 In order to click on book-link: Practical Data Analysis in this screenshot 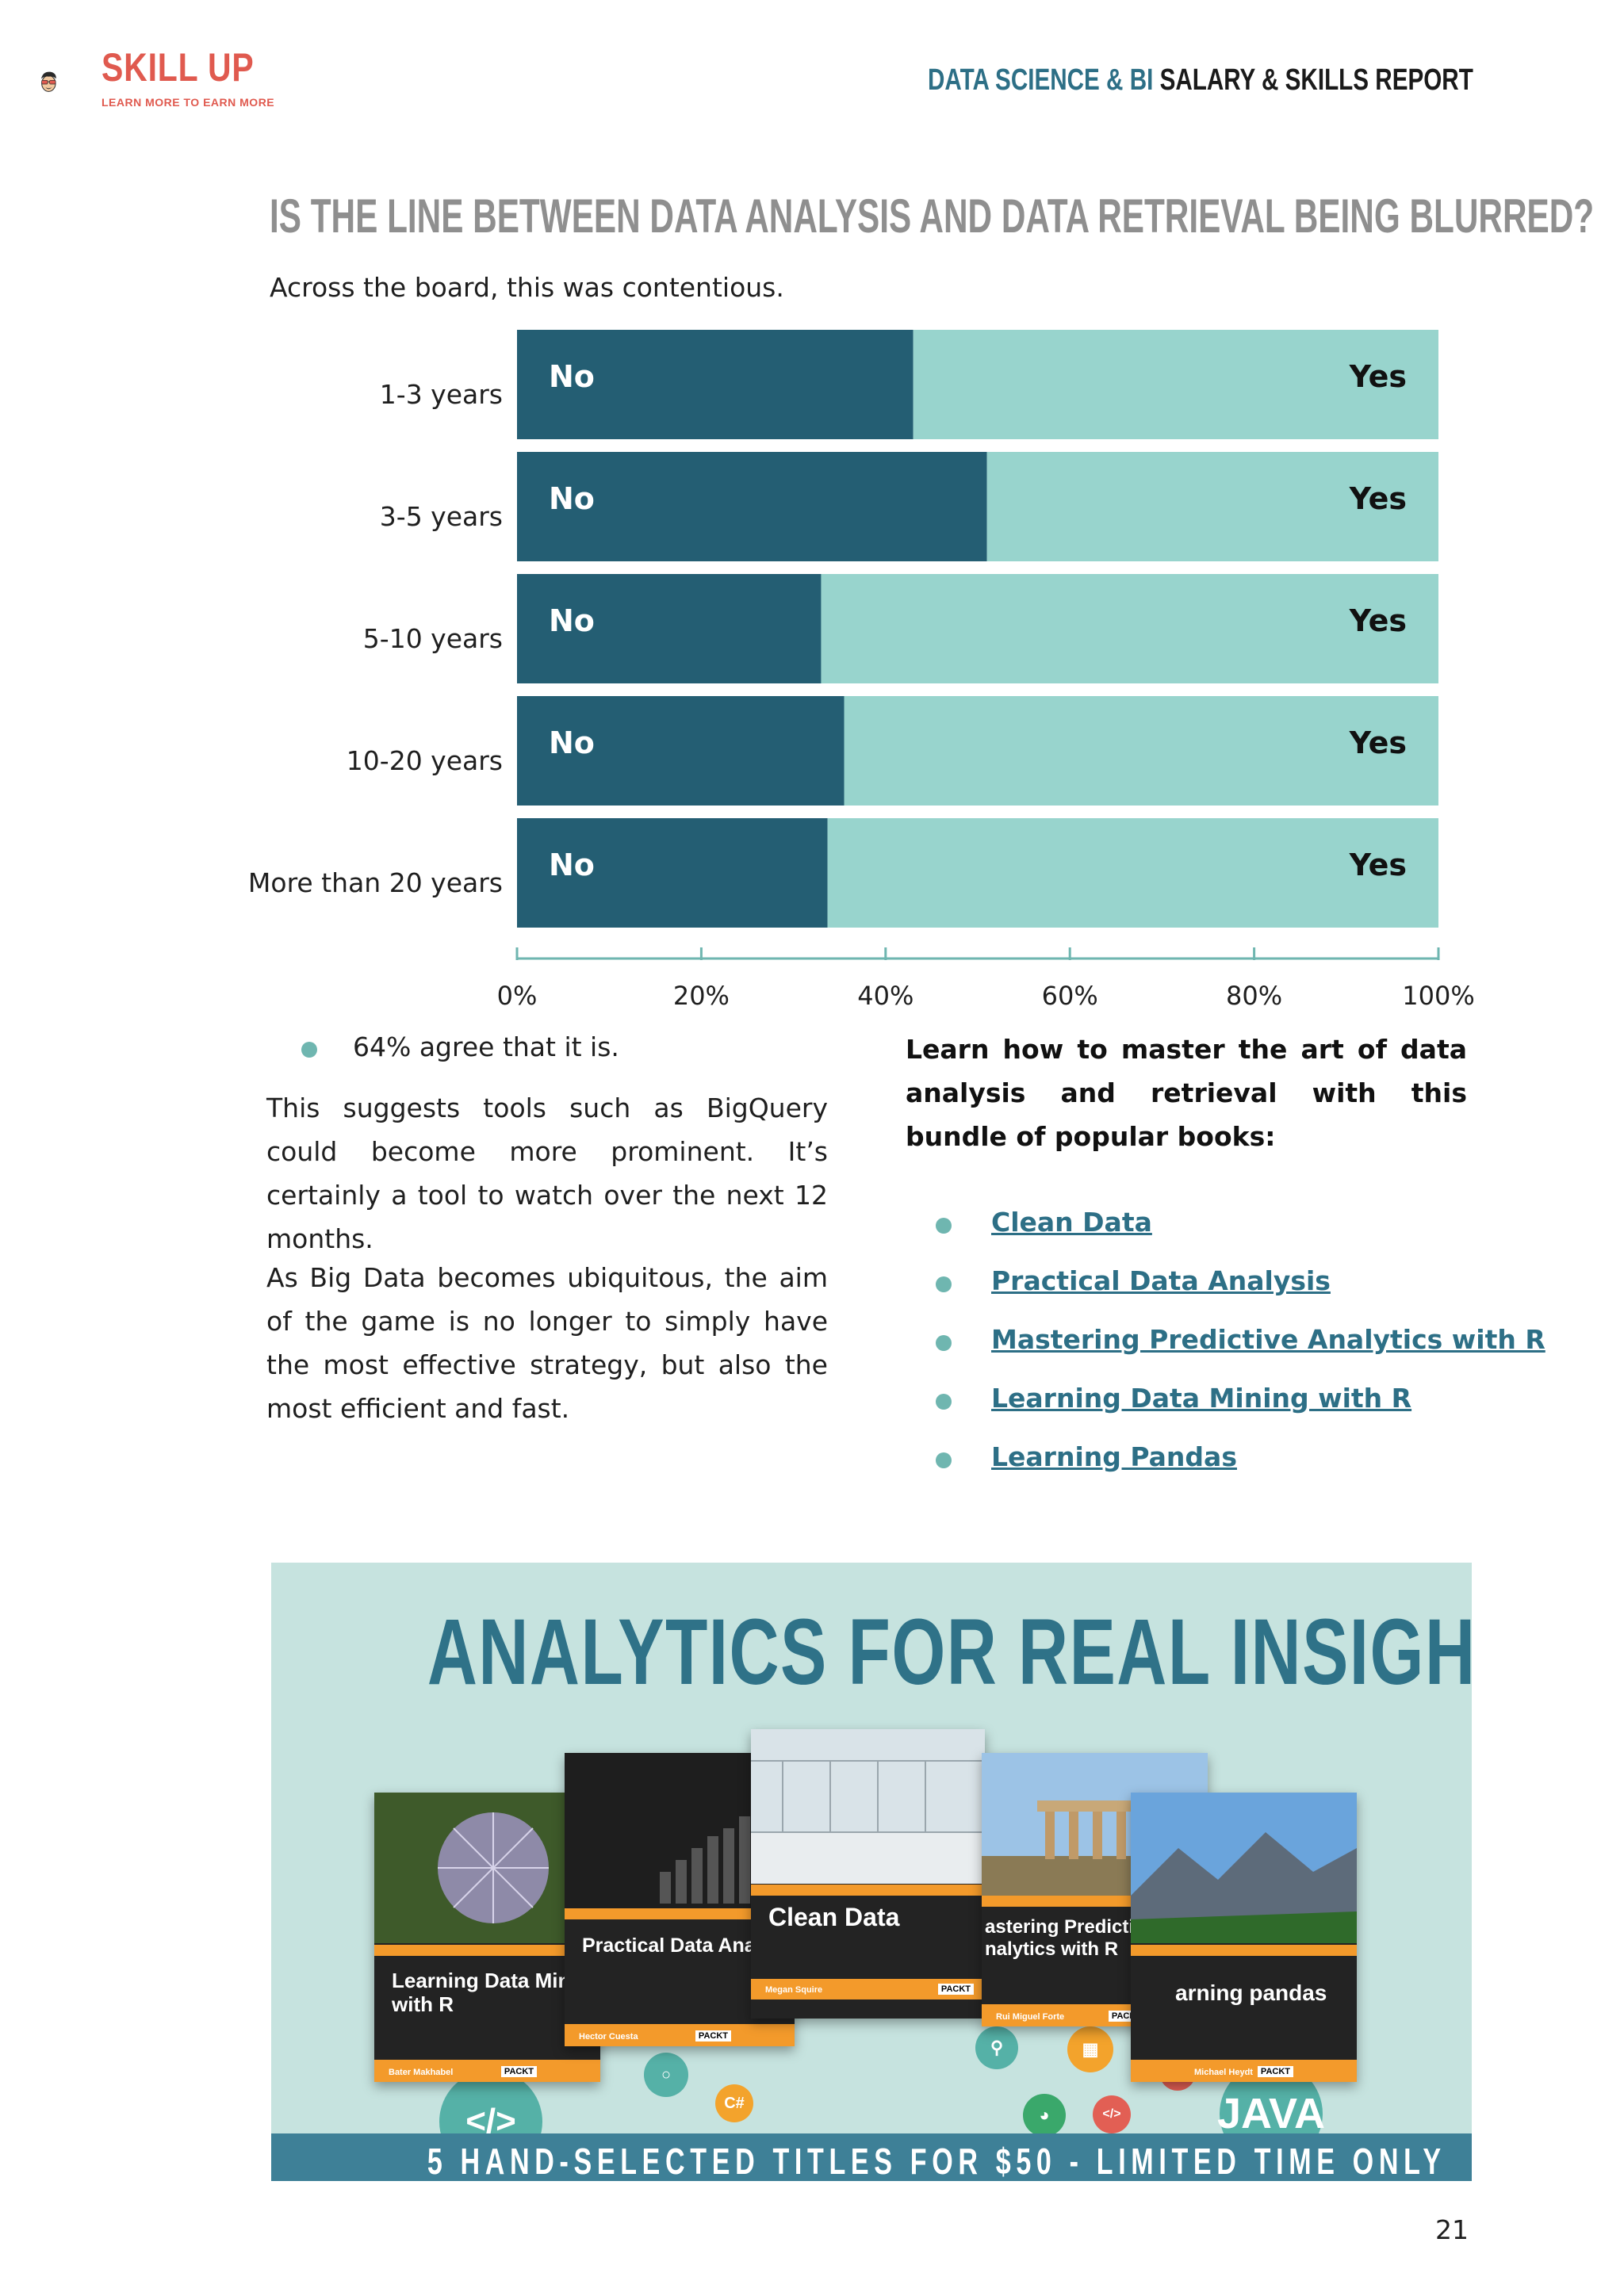, I will do `click(1161, 1280)`.